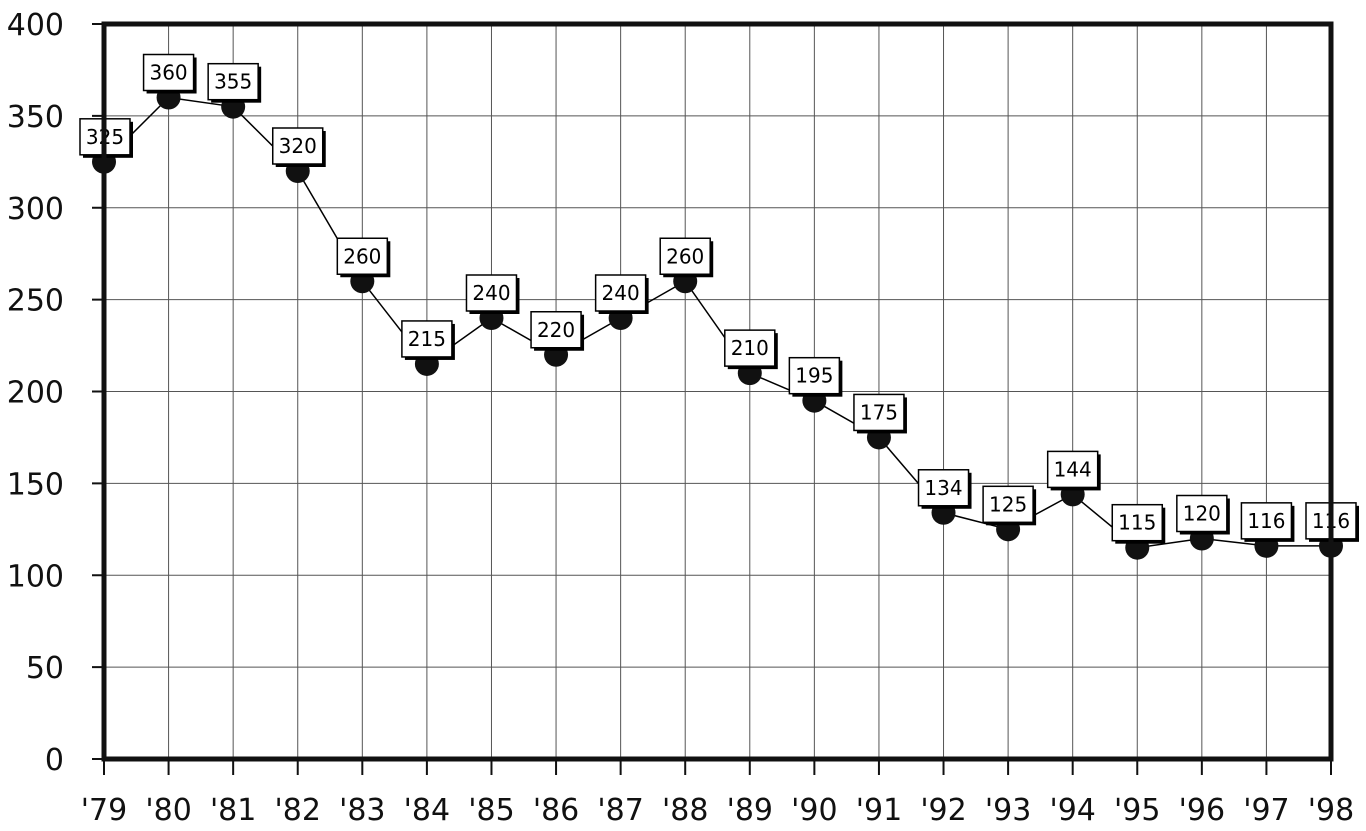  What do you see at coordinates (750, 810) in the screenshot?
I see `x-tick-label: '89` at bounding box center [750, 810].